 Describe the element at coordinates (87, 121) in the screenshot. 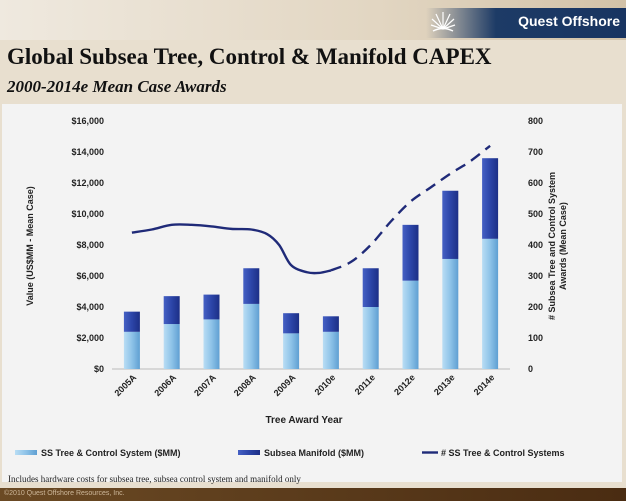

I see `y-tick-label: $16,000` at that location.